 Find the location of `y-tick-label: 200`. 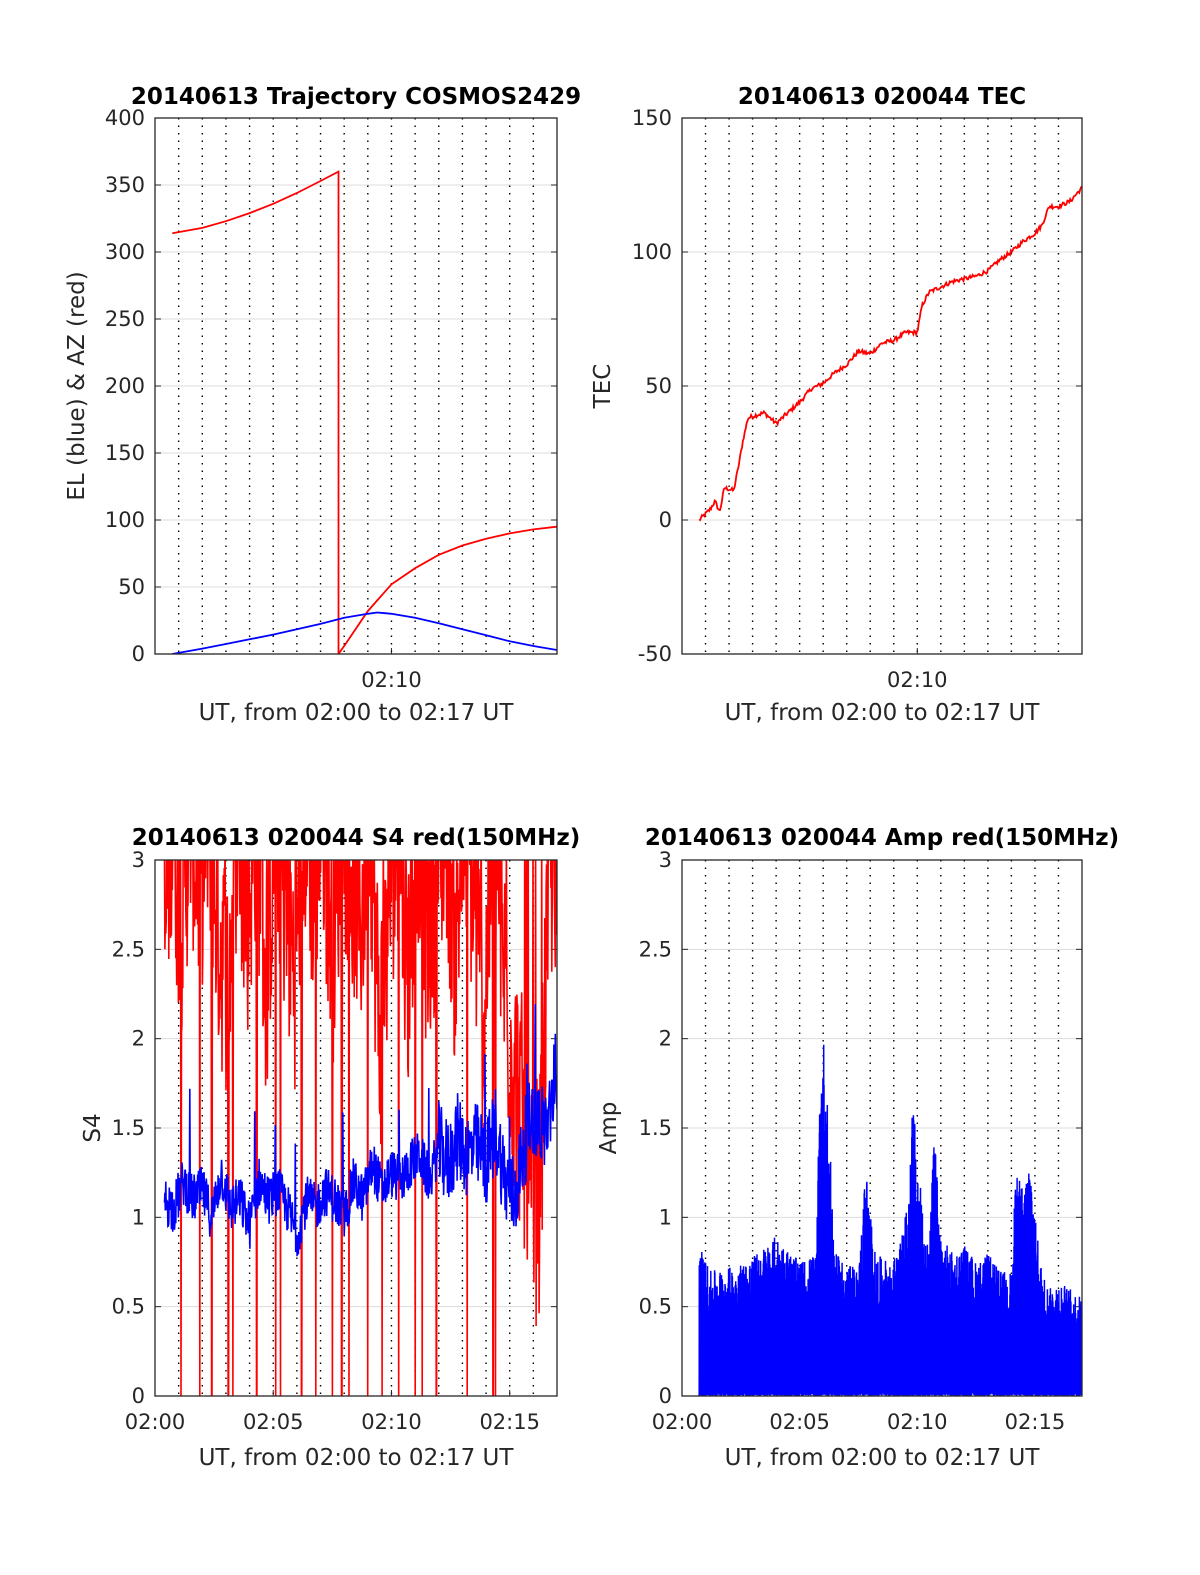

y-tick-label: 200 is located at coordinates (125, 386).